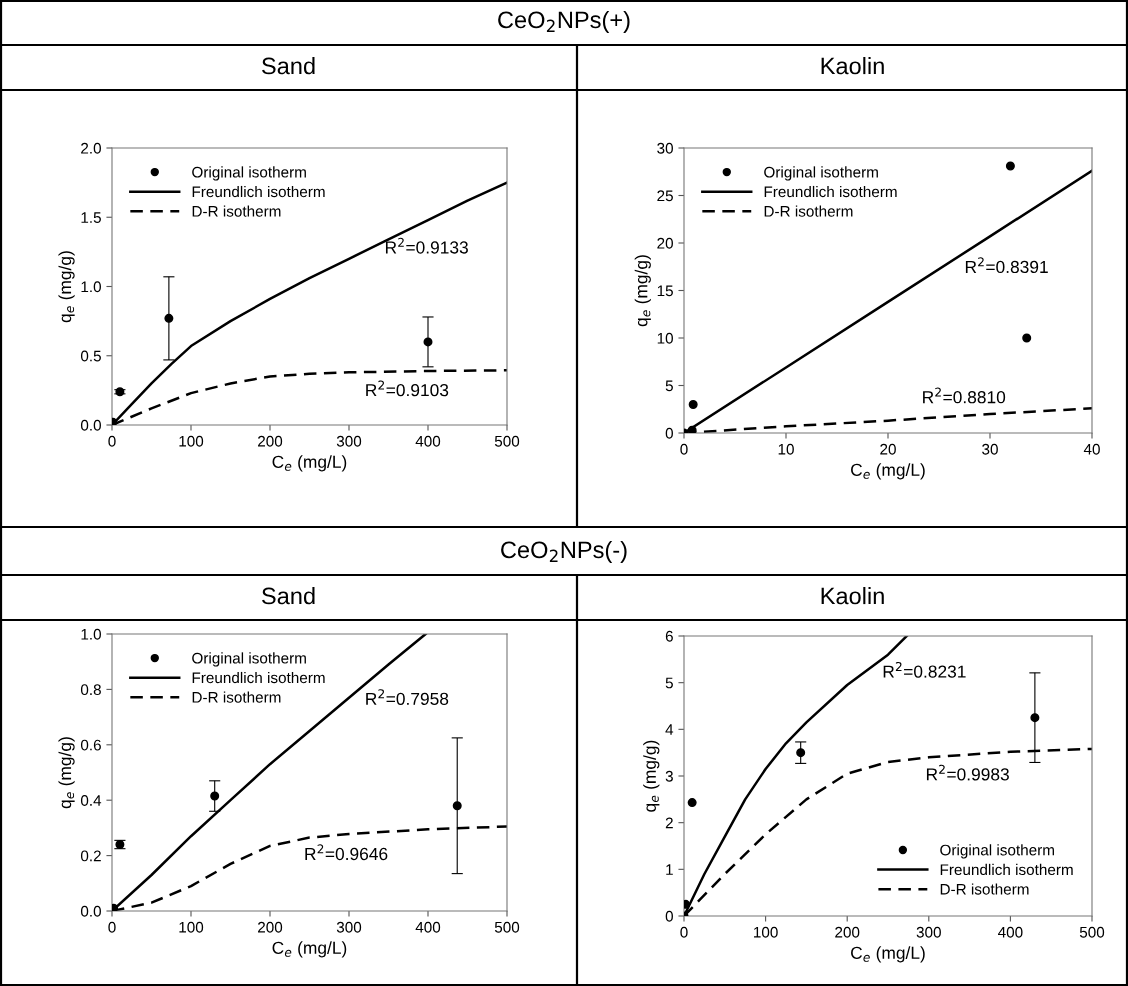 This screenshot has width=1128, height=986. I want to click on y-tick-label: 0.4, so click(91, 800).